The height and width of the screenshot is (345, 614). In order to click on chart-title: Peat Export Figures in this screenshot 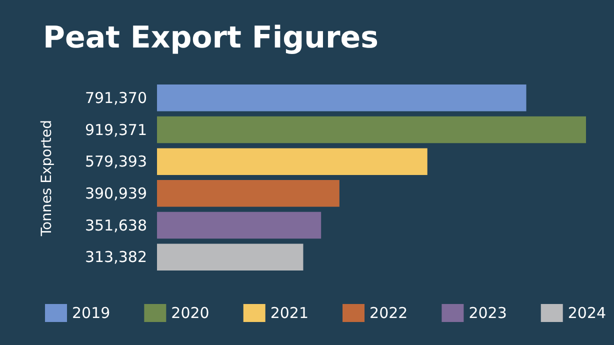, I will do `click(210, 38)`.